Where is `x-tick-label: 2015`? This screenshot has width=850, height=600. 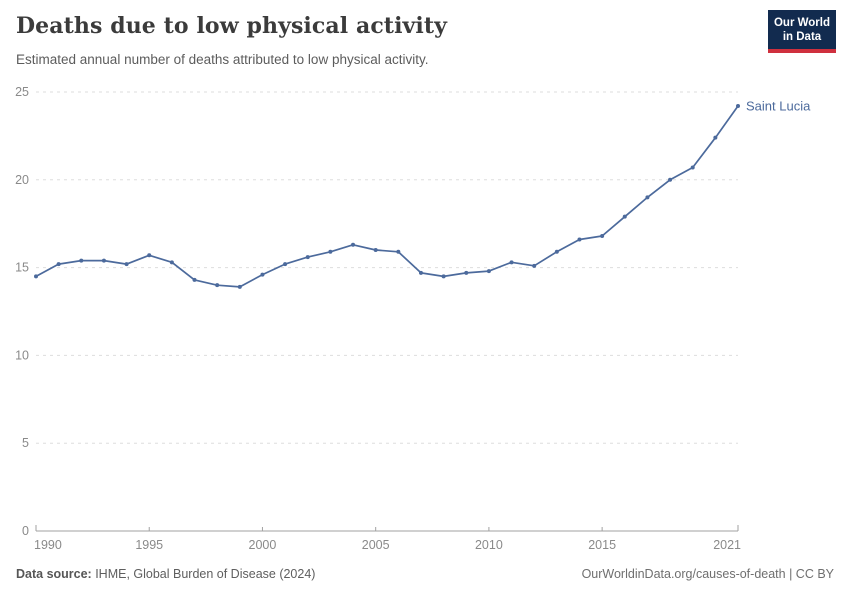
x-tick-label: 2015 is located at coordinates (602, 545).